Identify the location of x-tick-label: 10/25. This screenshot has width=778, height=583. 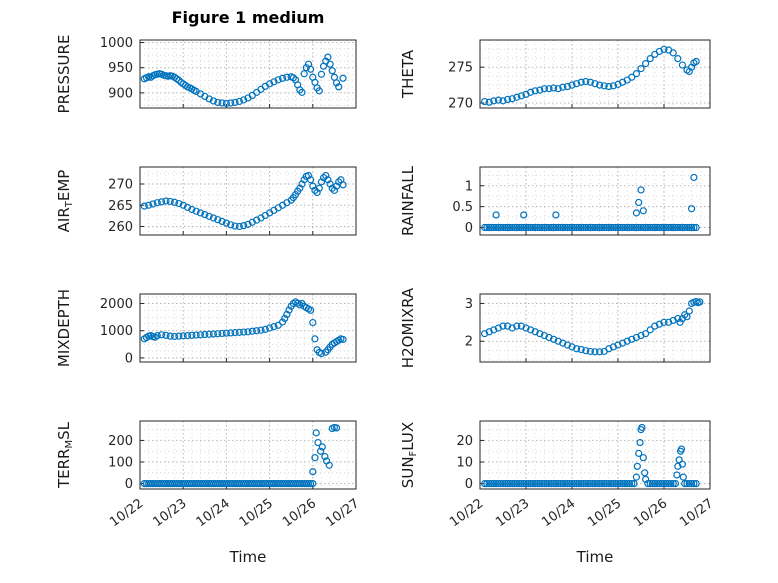
(604, 513).